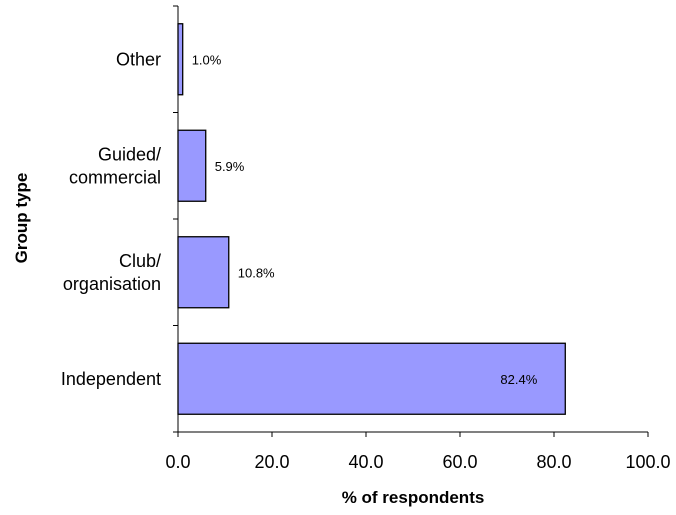 Image resolution: width=676 pixels, height=515 pixels. I want to click on x-tick-label: 80.0, so click(553, 462).